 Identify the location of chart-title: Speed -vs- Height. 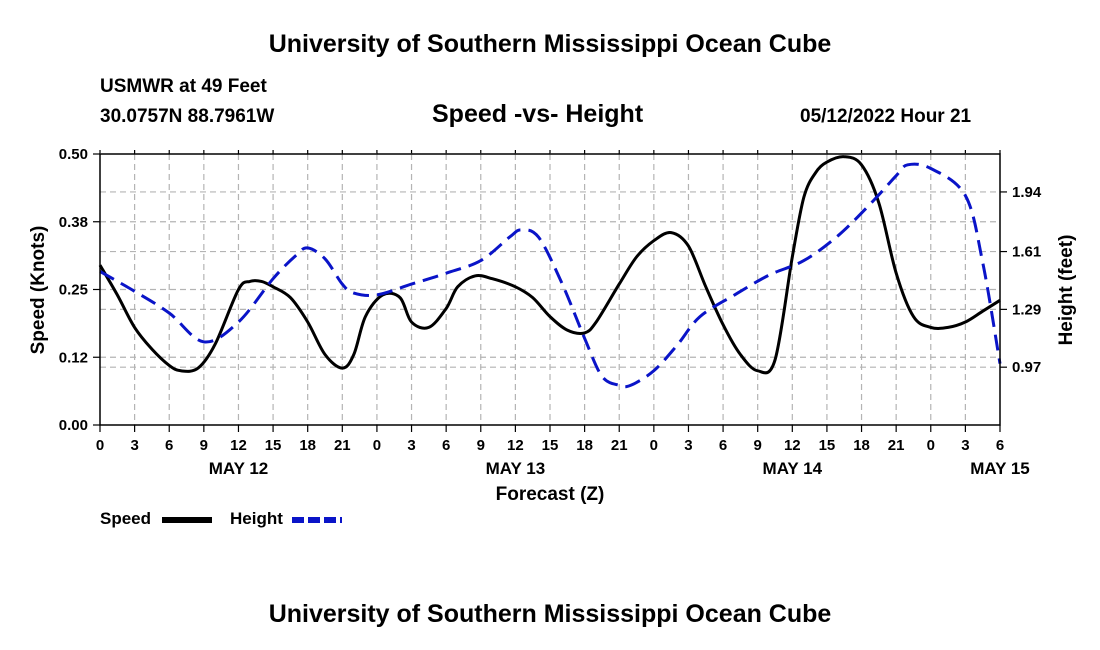
(538, 114).